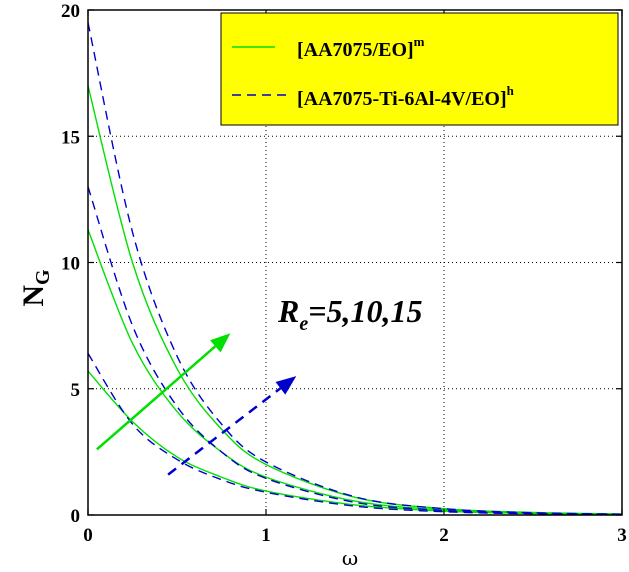 The height and width of the screenshot is (572, 629). I want to click on x-tick-label: 2, so click(444, 535).